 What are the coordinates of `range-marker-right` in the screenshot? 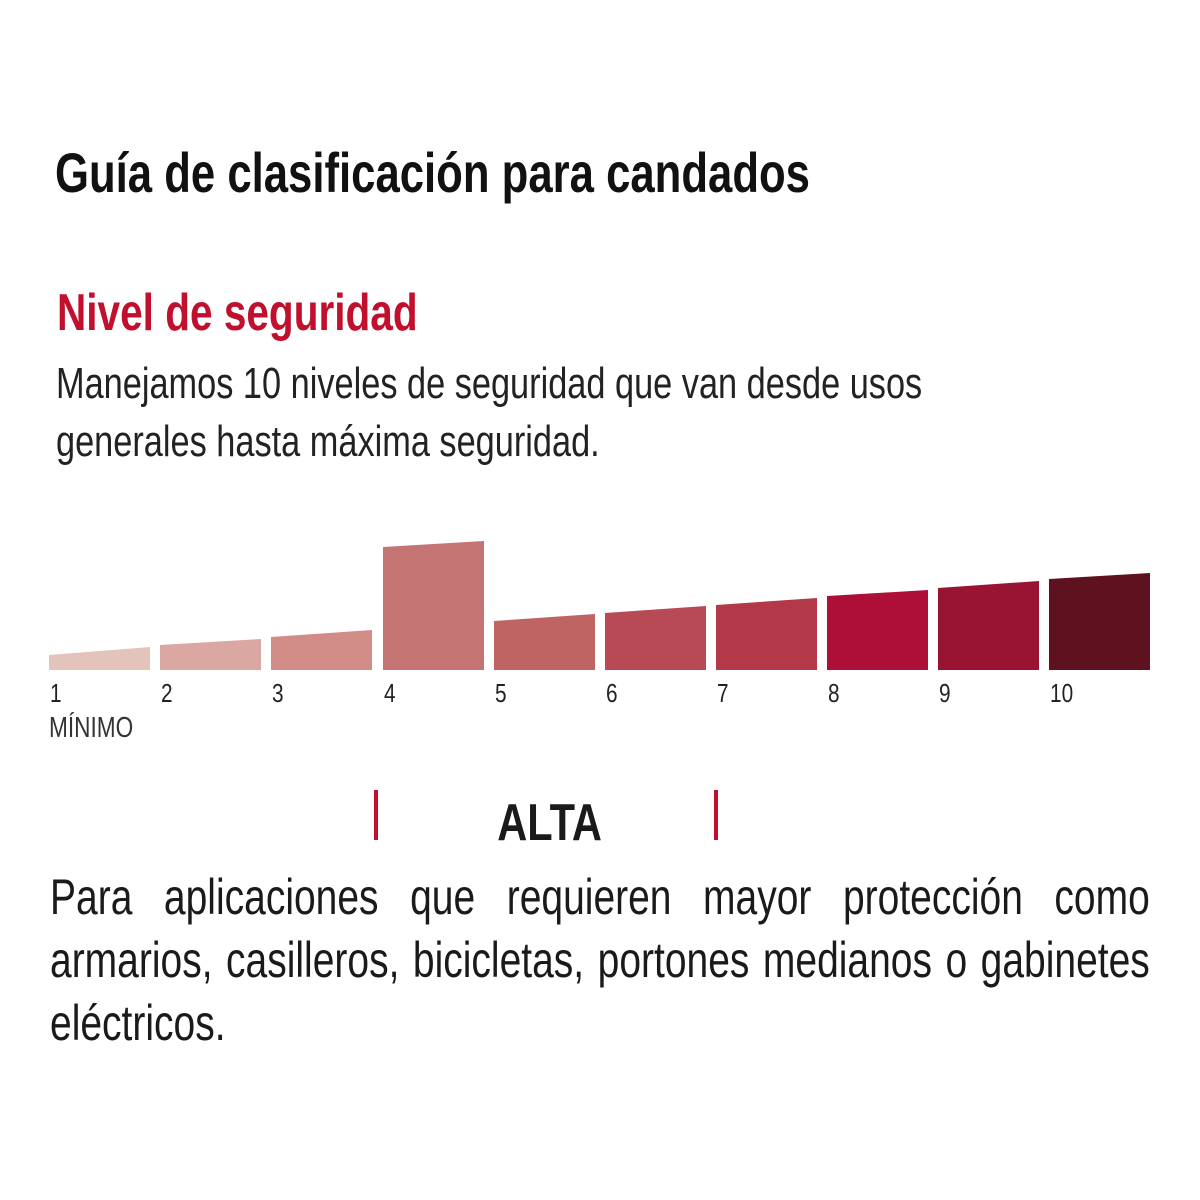 It's located at (716, 815).